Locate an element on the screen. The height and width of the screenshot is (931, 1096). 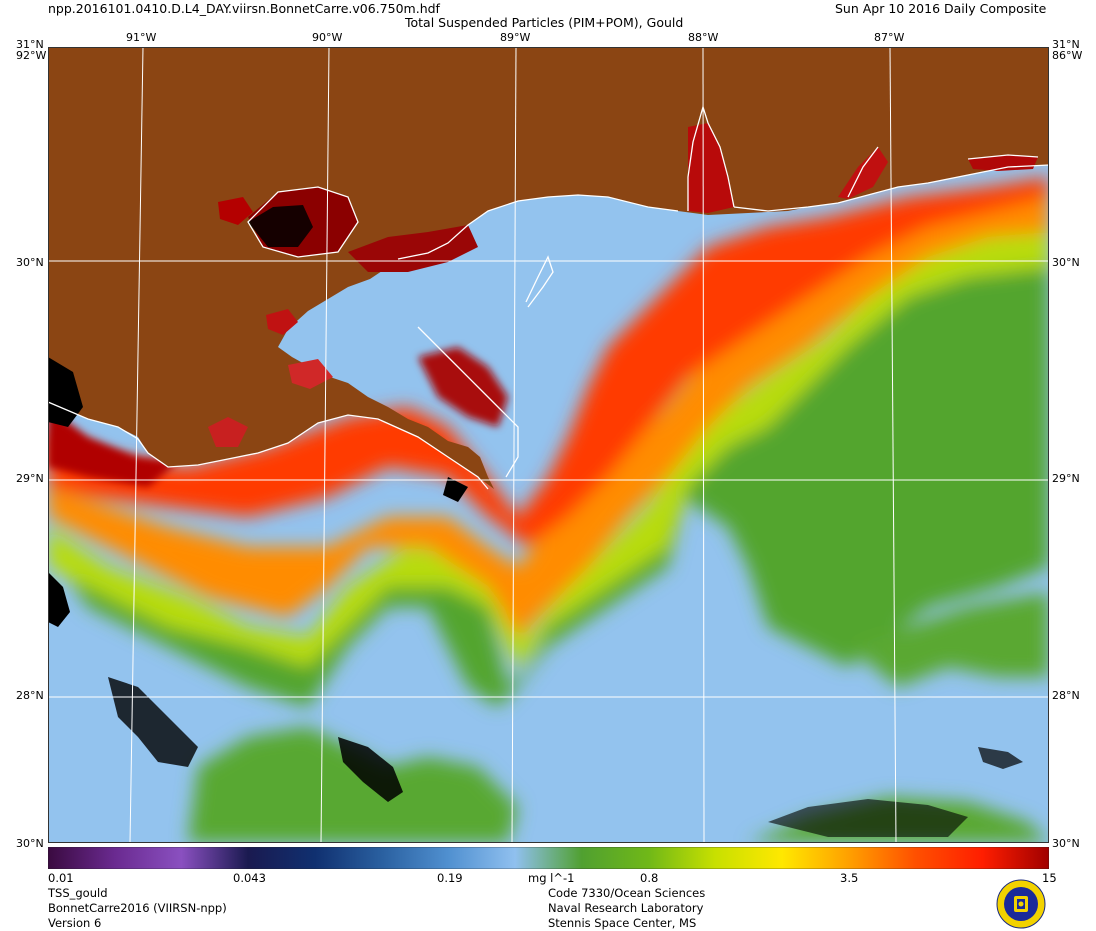
cbar-tick-3: 0.19 is located at coordinates (450, 878).